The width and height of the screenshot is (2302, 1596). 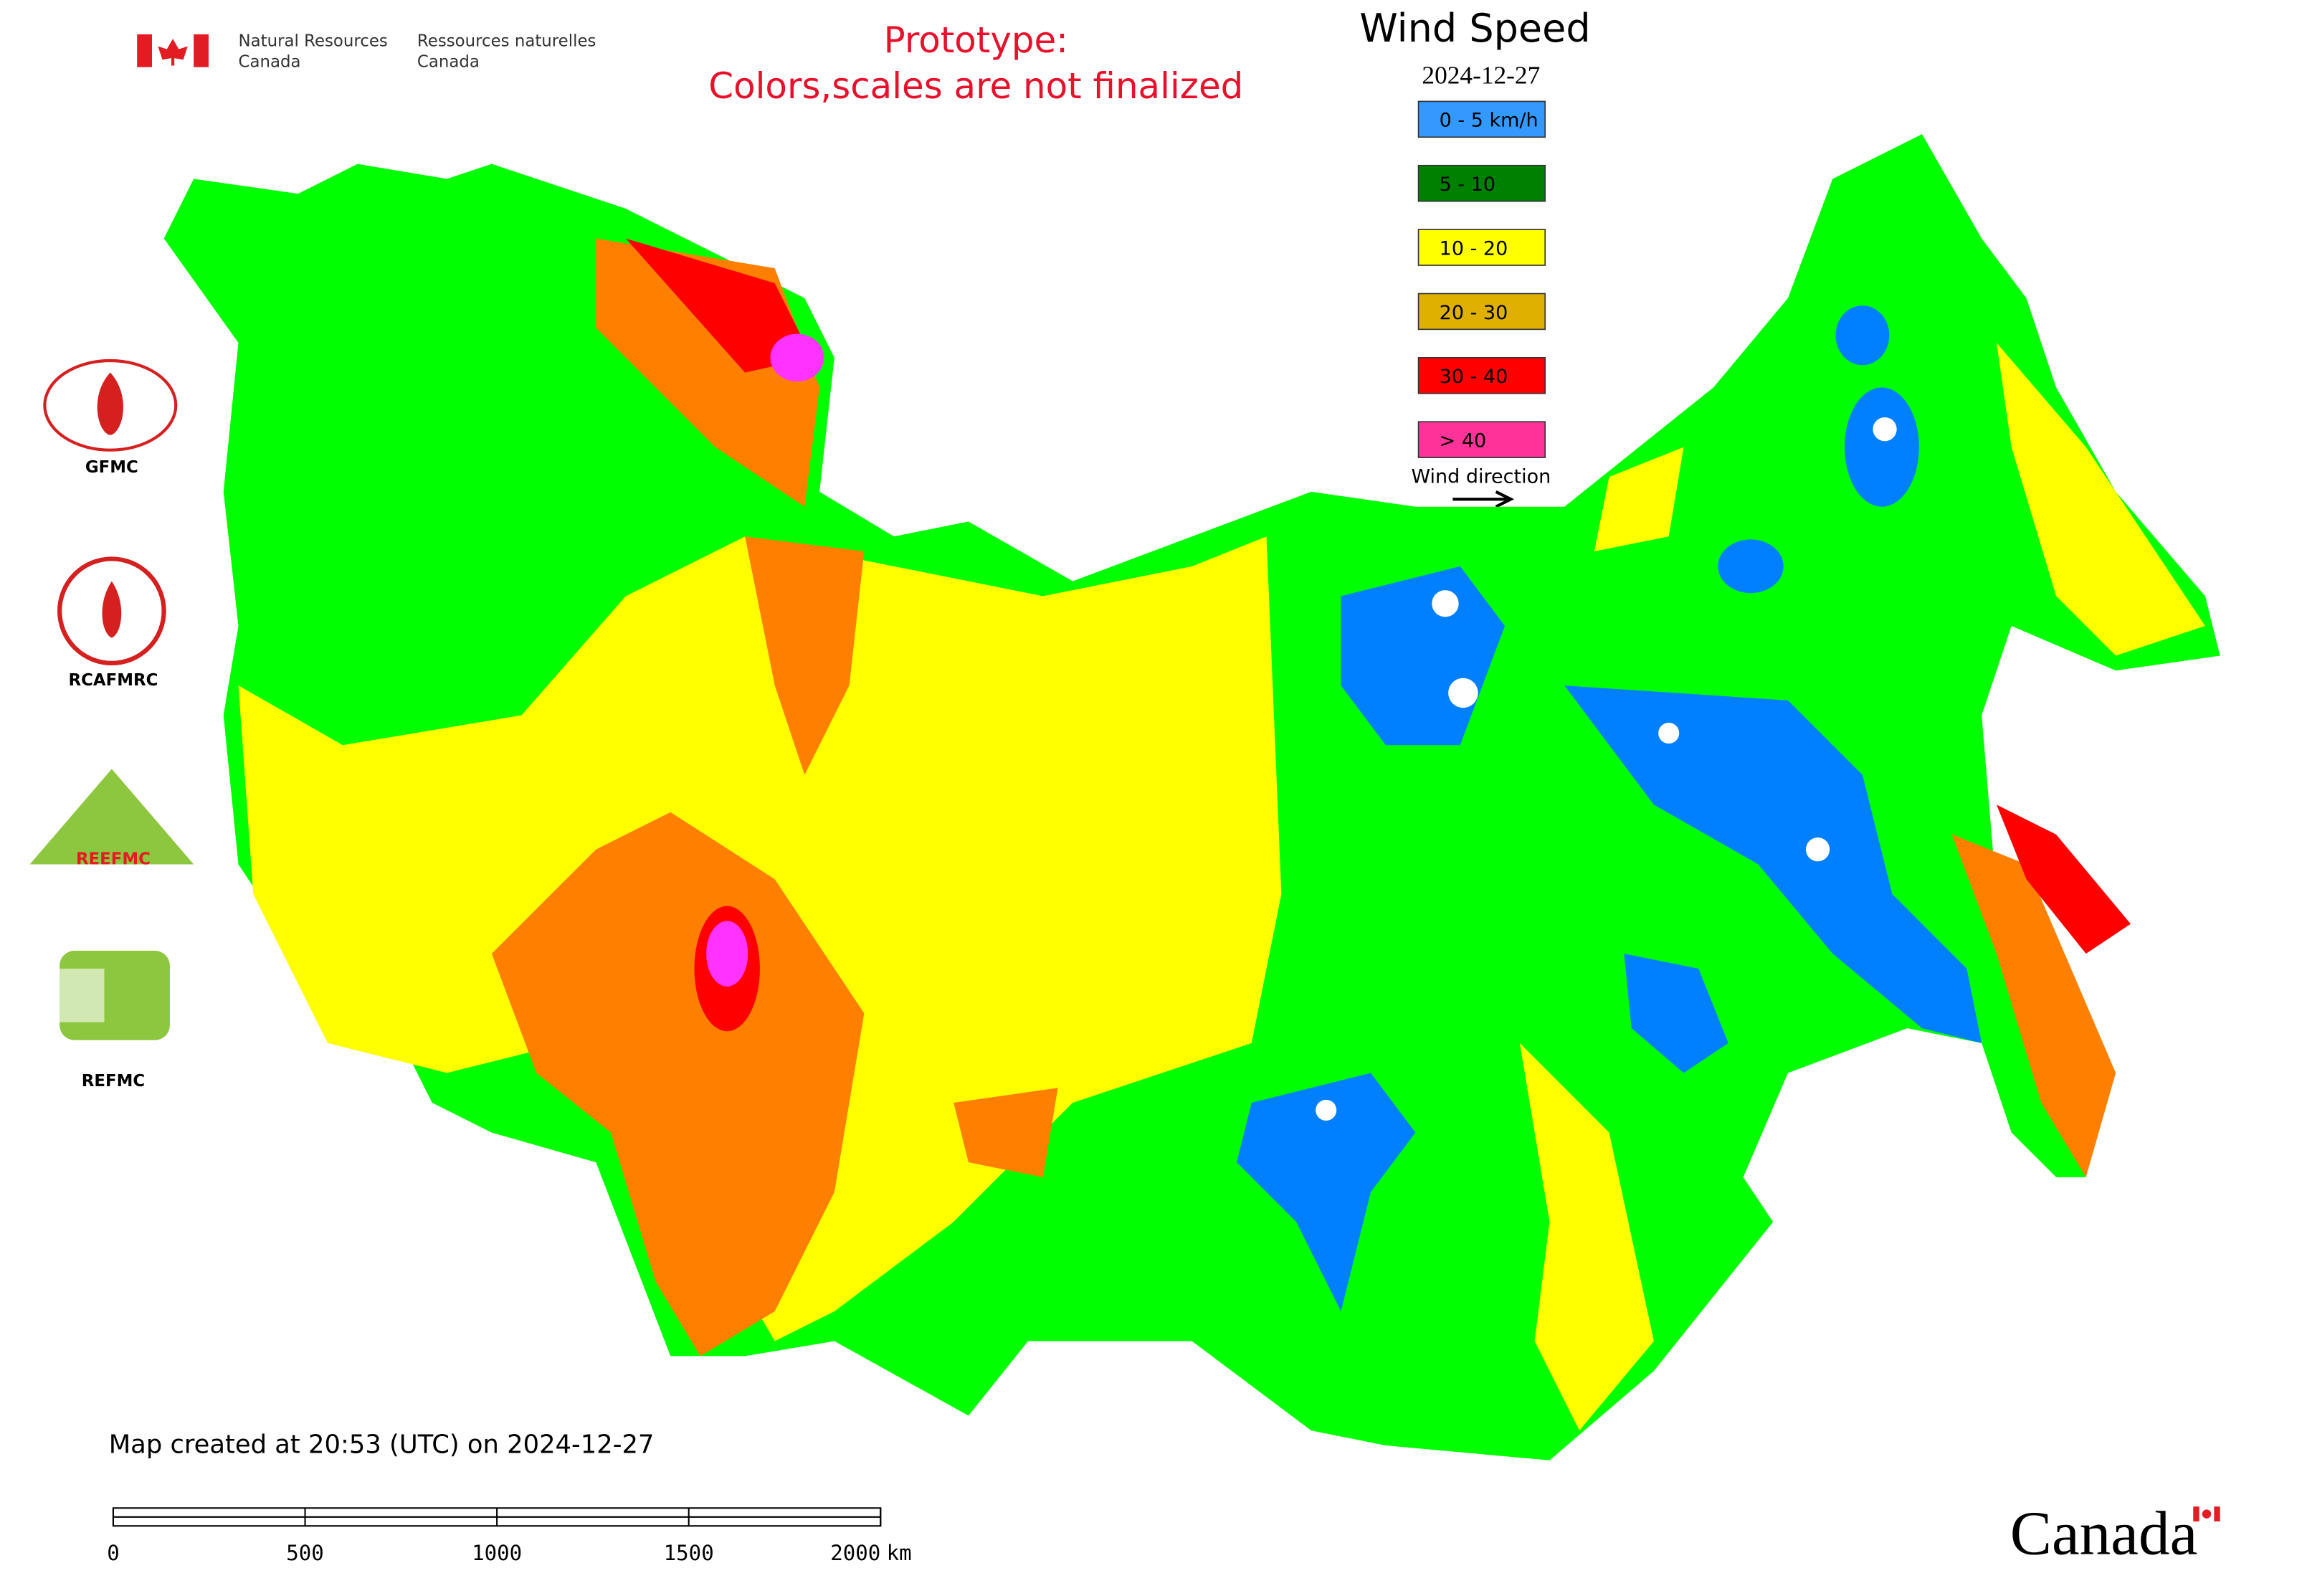 I want to click on partner-label: REEFMC, so click(x=113, y=859).